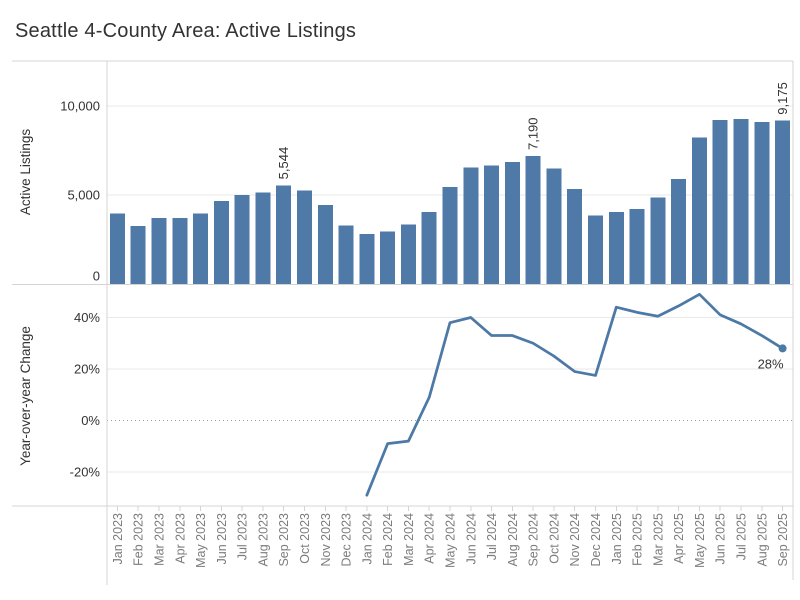 Image resolution: width=800 pixels, height=600 pixels. Describe the element at coordinates (87, 369) in the screenshot. I see `y-tick-label-percent: 20%` at that location.